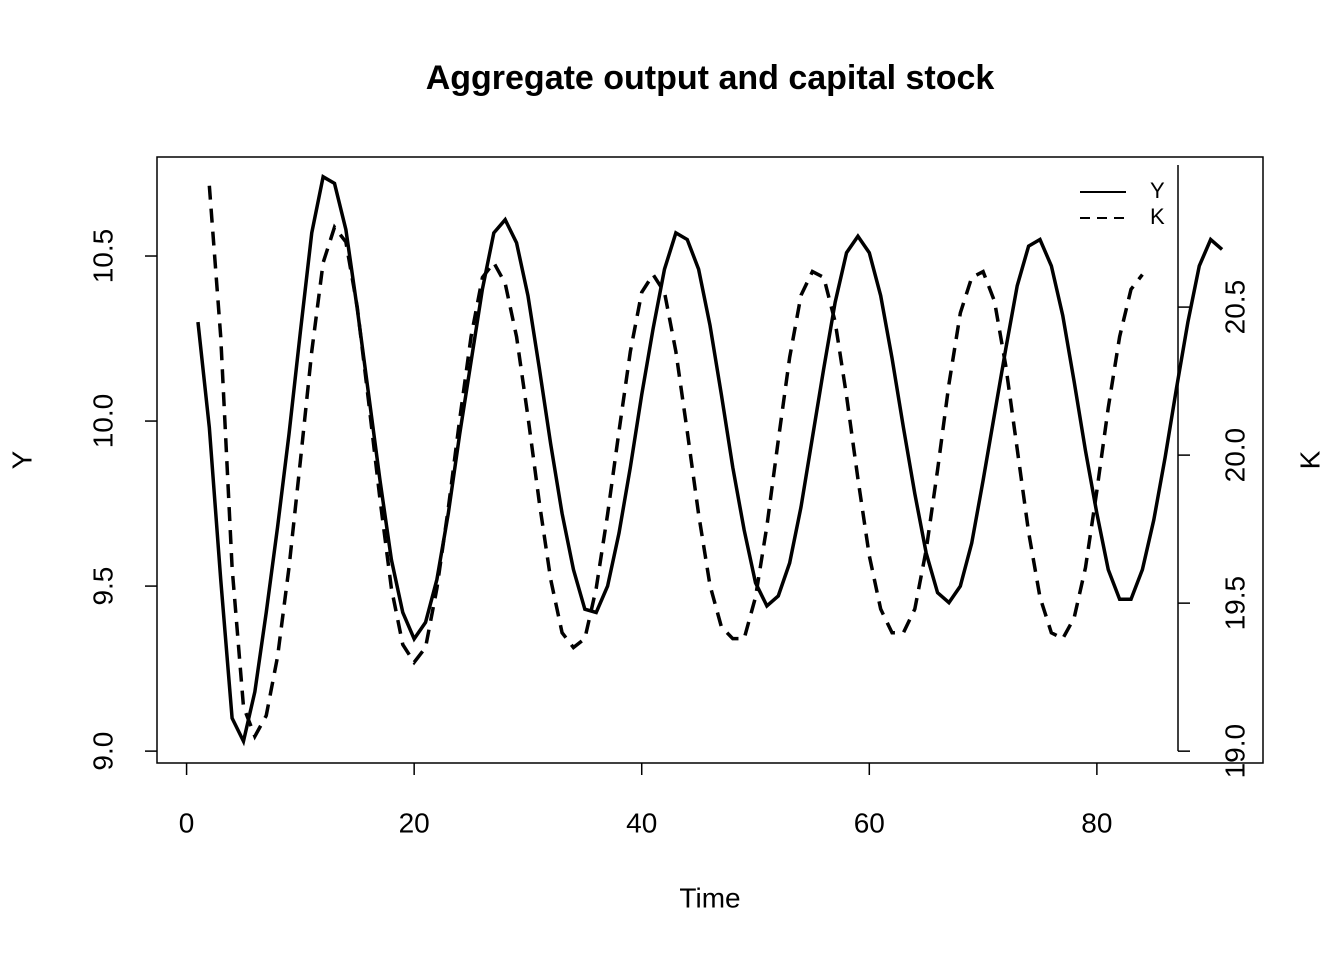 Image resolution: width=1344 pixels, height=960 pixels. I want to click on y2-tick-label: 20.0, so click(1234, 455).